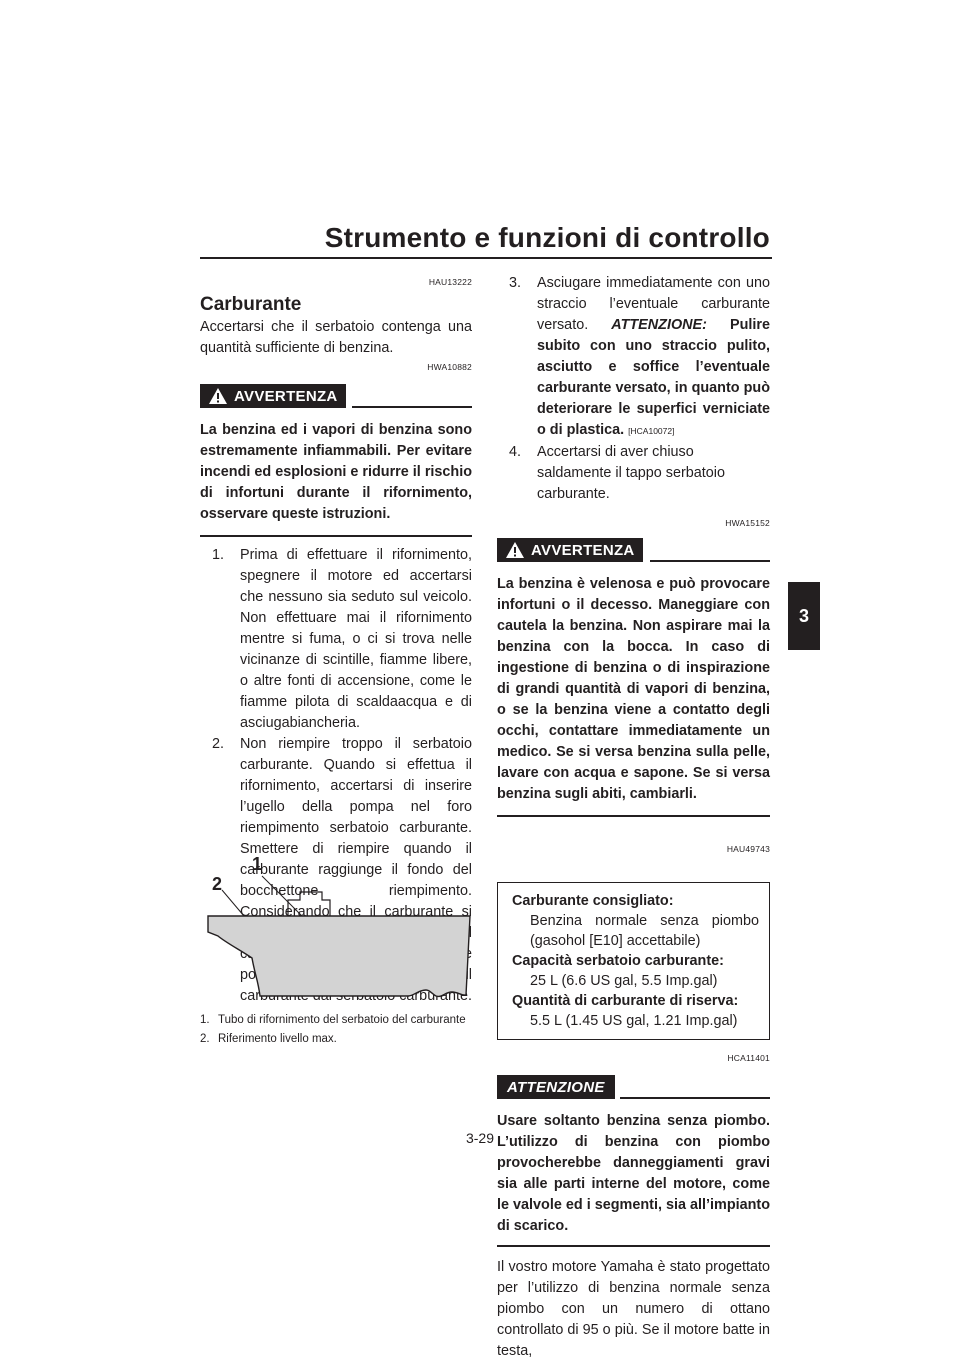 The height and width of the screenshot is (1362, 960). What do you see at coordinates (633, 1087) in the screenshot?
I see `caution-header: ATTENZIONE` at bounding box center [633, 1087].